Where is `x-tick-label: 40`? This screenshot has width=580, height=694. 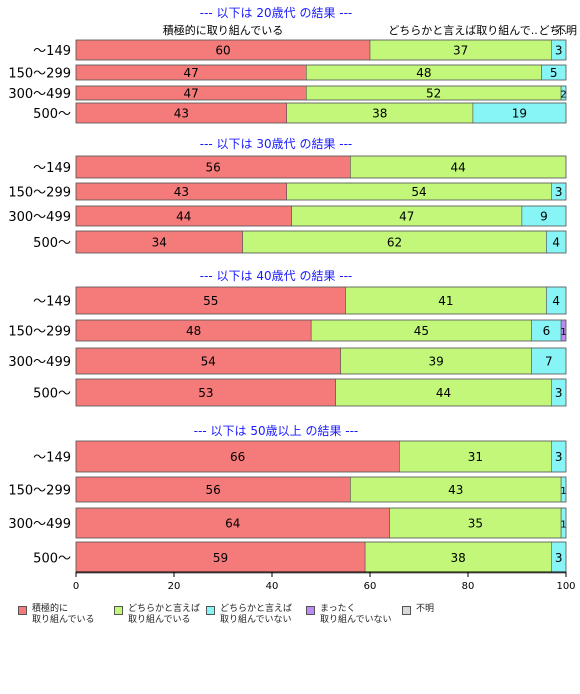
x-tick-label: 40 is located at coordinates (272, 586).